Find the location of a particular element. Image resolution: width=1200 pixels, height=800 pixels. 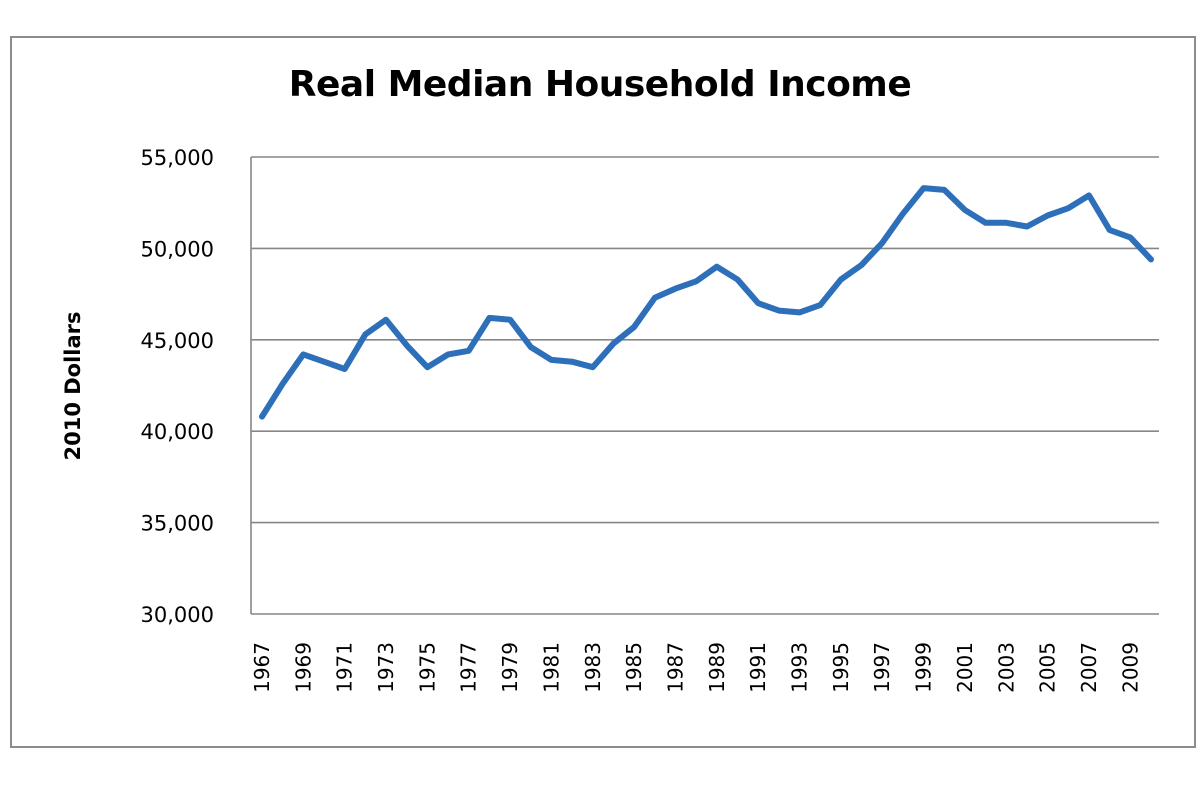

x-tick-label: 2007 is located at coordinates (1089, 667).